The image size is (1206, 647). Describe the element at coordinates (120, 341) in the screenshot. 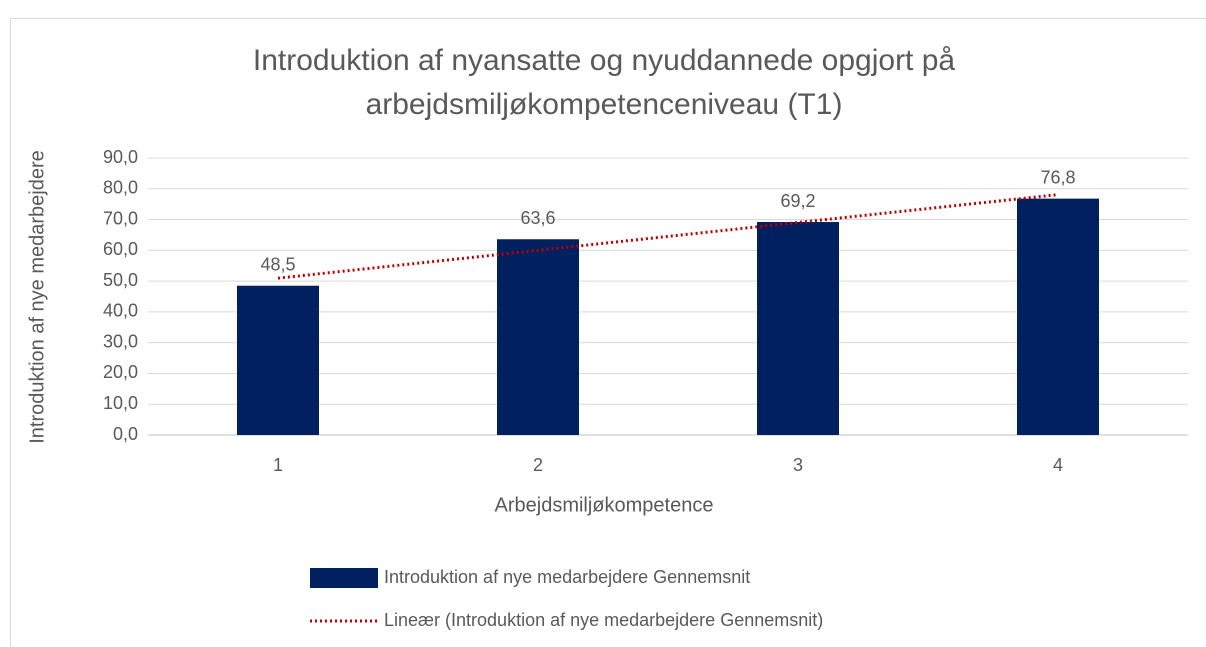

I see `y-tick-label: 30,0` at that location.